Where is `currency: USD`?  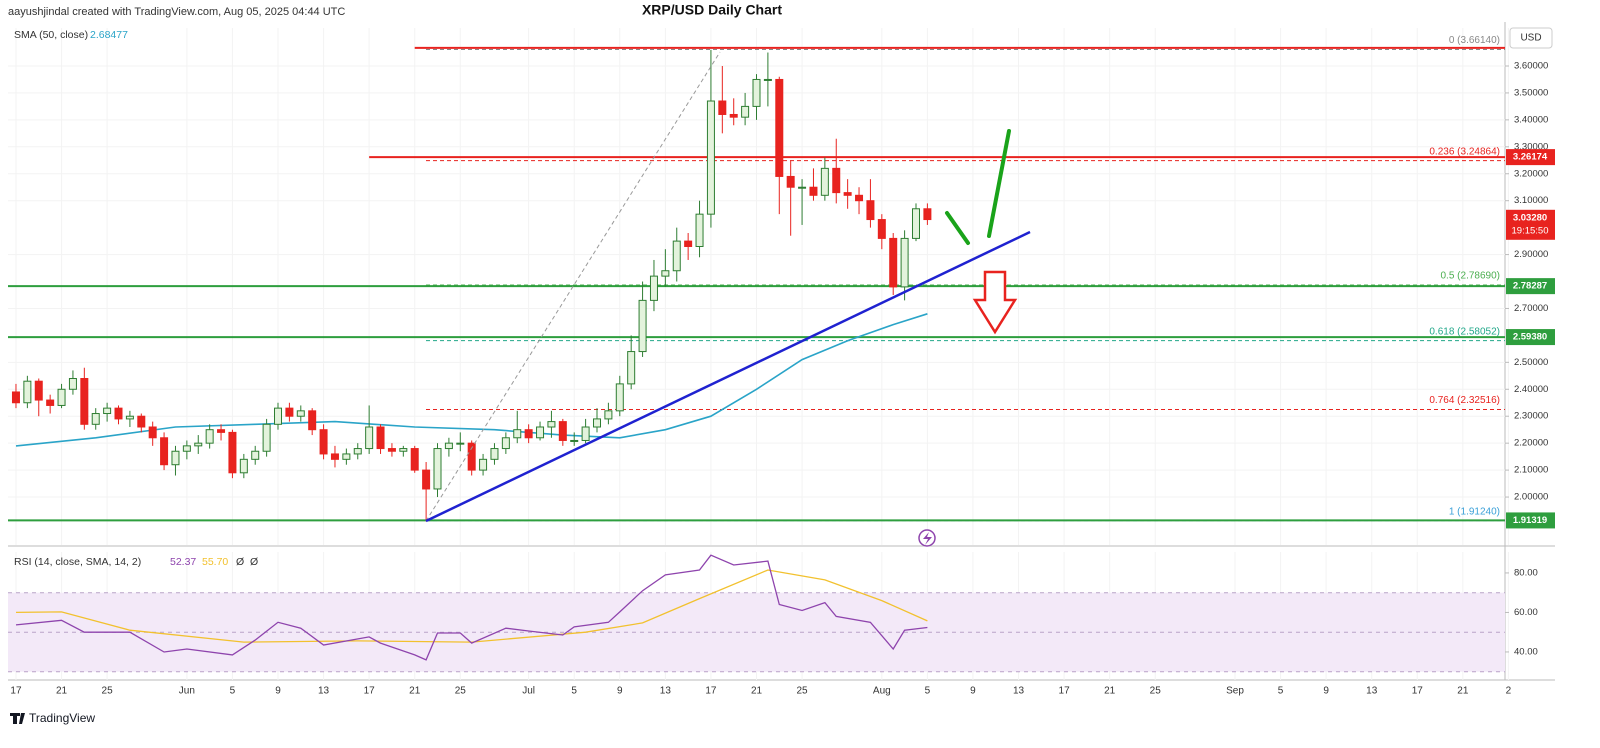
currency: USD is located at coordinates (1530, 38).